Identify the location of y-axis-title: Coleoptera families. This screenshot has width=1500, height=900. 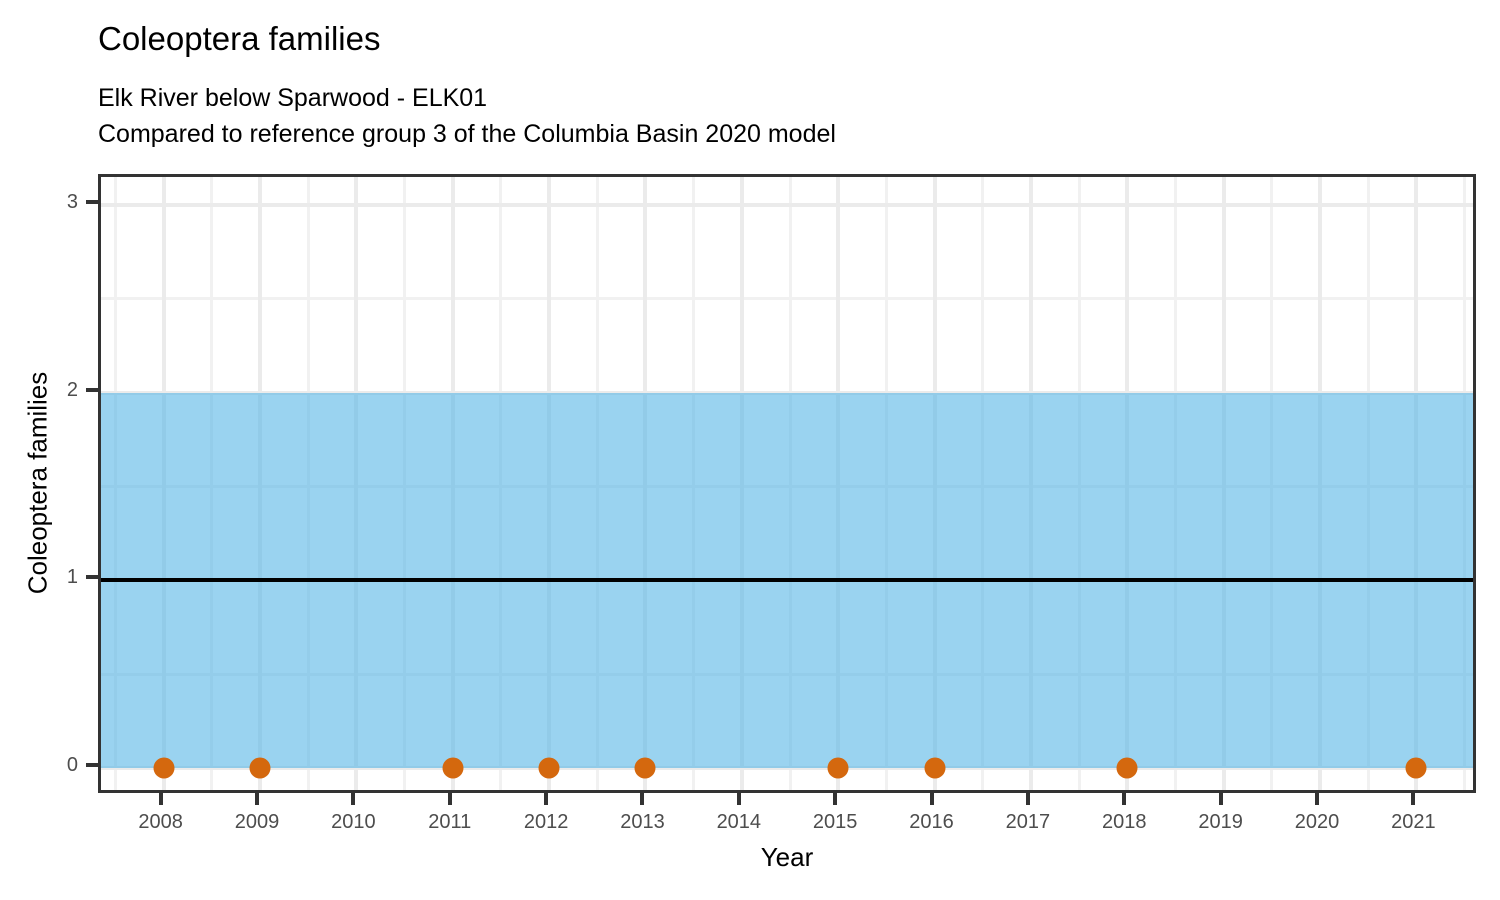
(37, 483).